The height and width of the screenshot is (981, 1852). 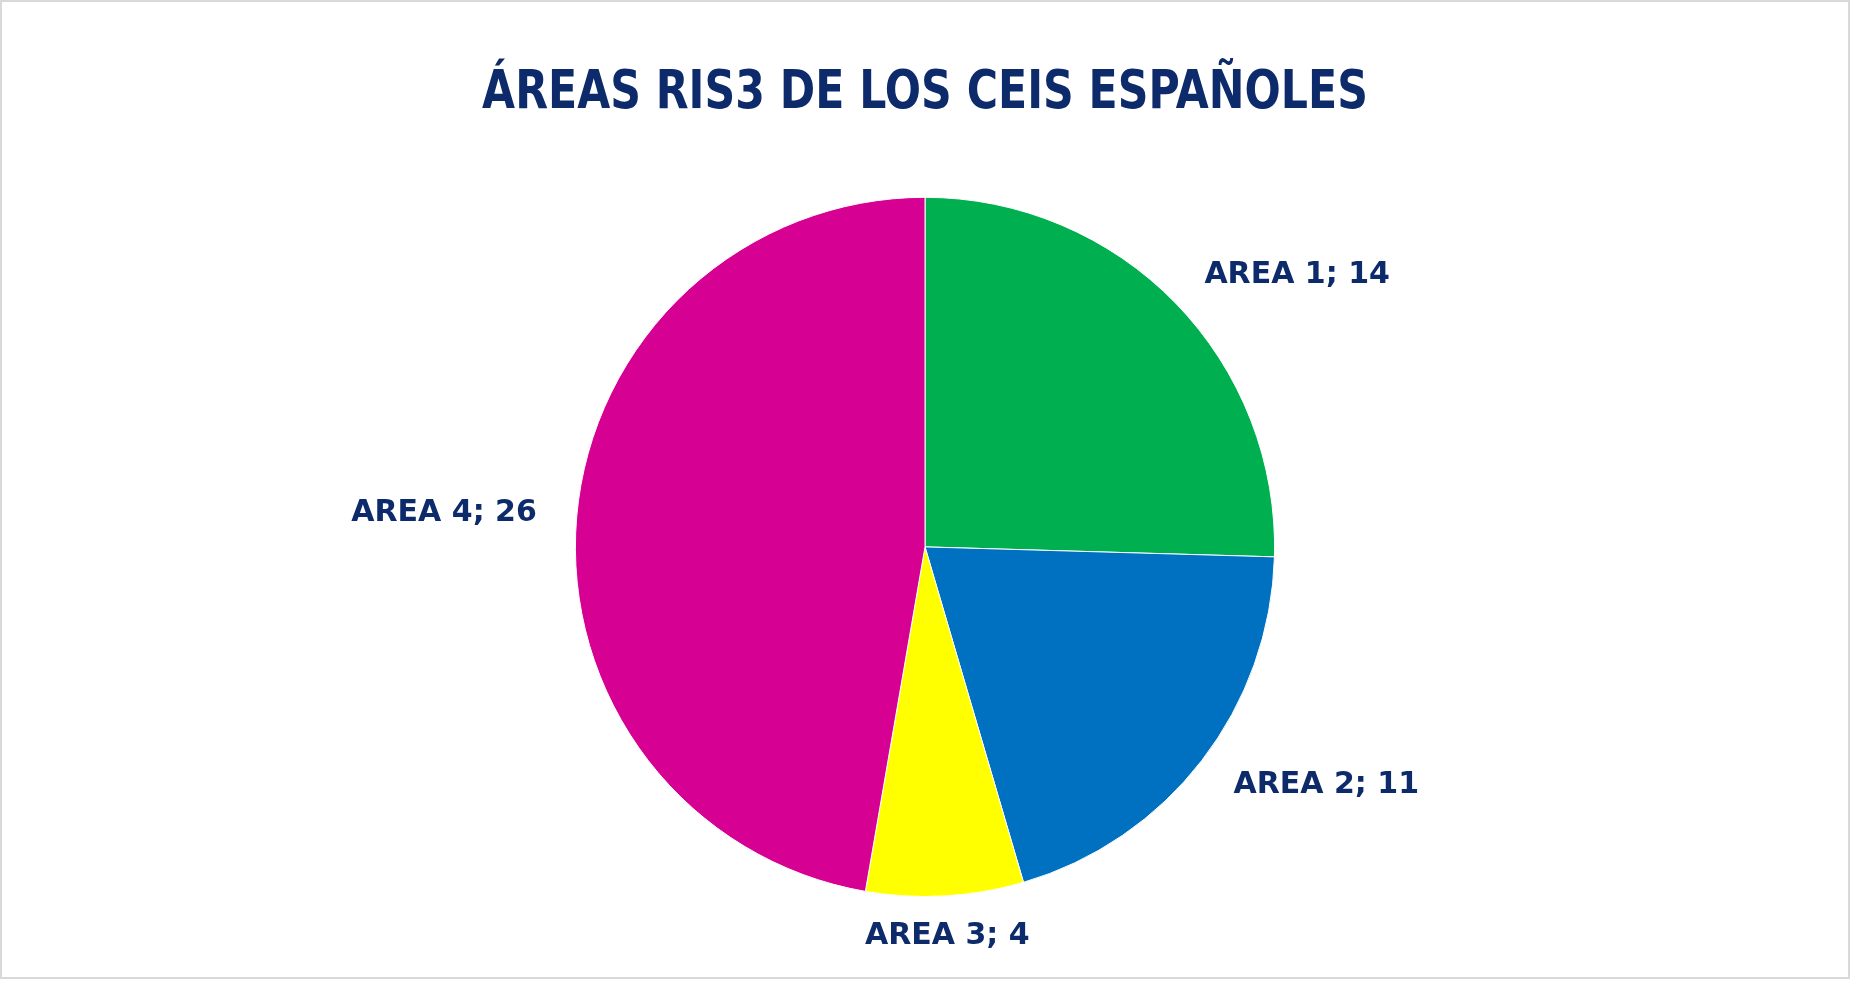 What do you see at coordinates (1387, 782) in the screenshot?
I see `data-label: ; 11` at bounding box center [1387, 782].